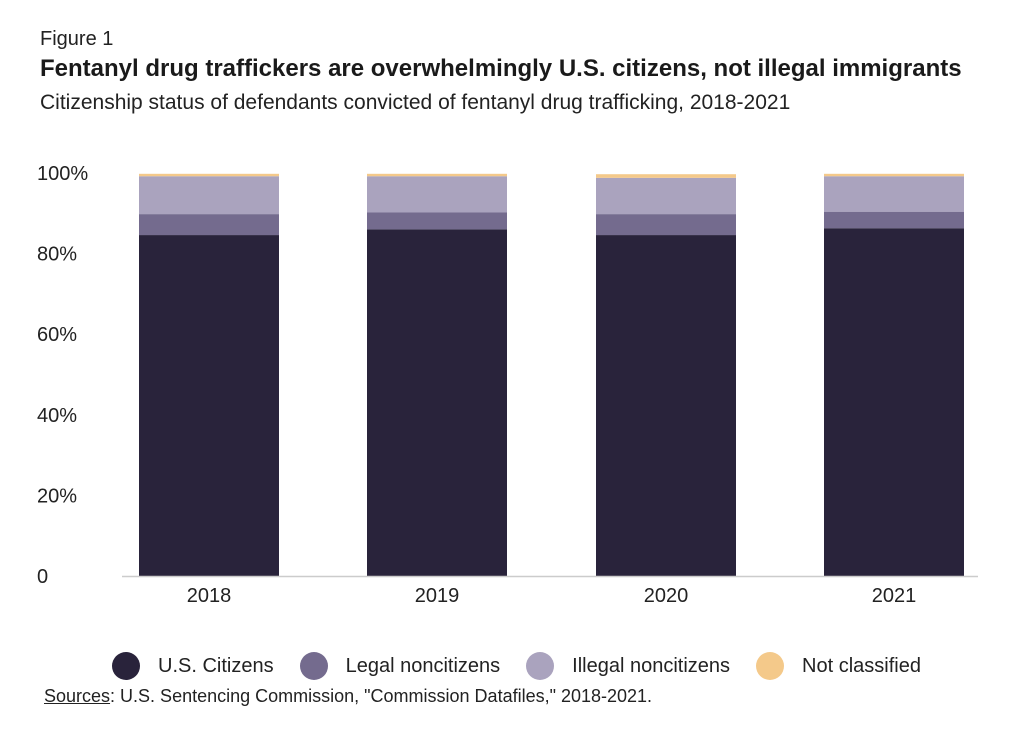 The width and height of the screenshot is (1024, 749). What do you see at coordinates (57, 255) in the screenshot?
I see `y-tick-label: 80%` at bounding box center [57, 255].